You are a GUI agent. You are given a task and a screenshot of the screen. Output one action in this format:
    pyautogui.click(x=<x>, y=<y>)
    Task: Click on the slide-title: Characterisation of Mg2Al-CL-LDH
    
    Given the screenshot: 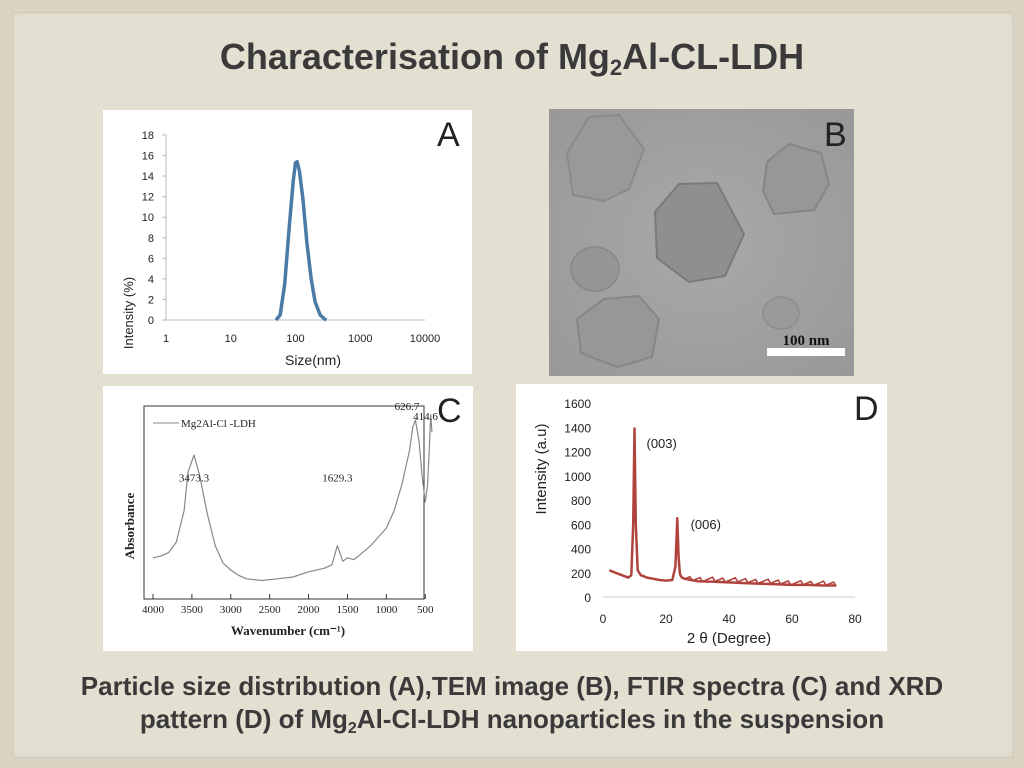 What is the action you would take?
    pyautogui.click(x=512, y=58)
    